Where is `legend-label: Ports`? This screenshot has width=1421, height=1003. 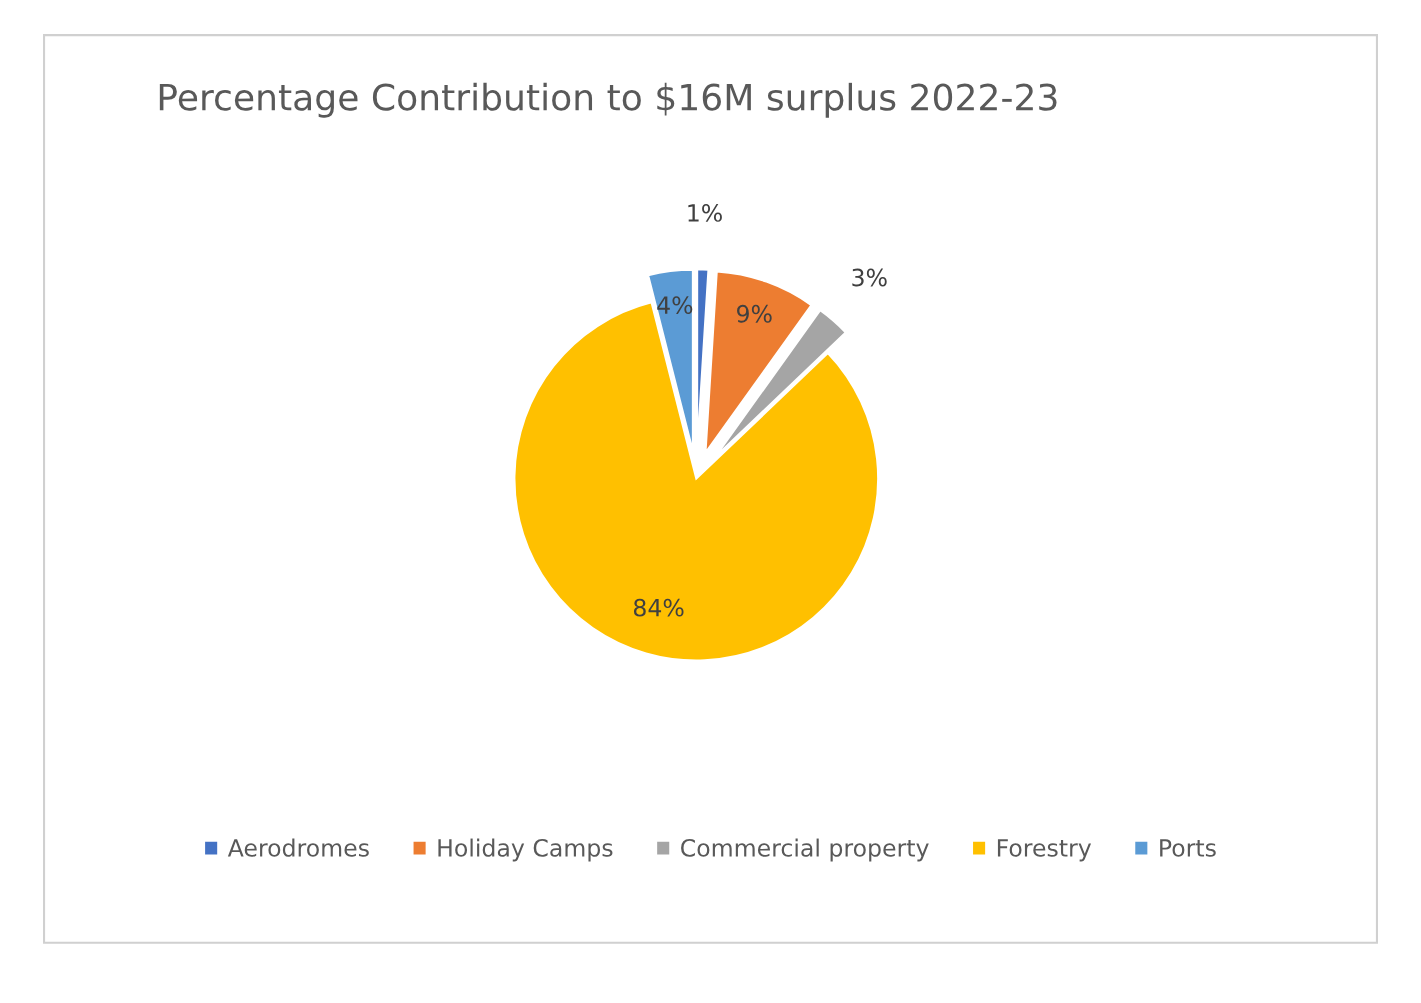
legend-label: Ports is located at coordinates (1188, 848).